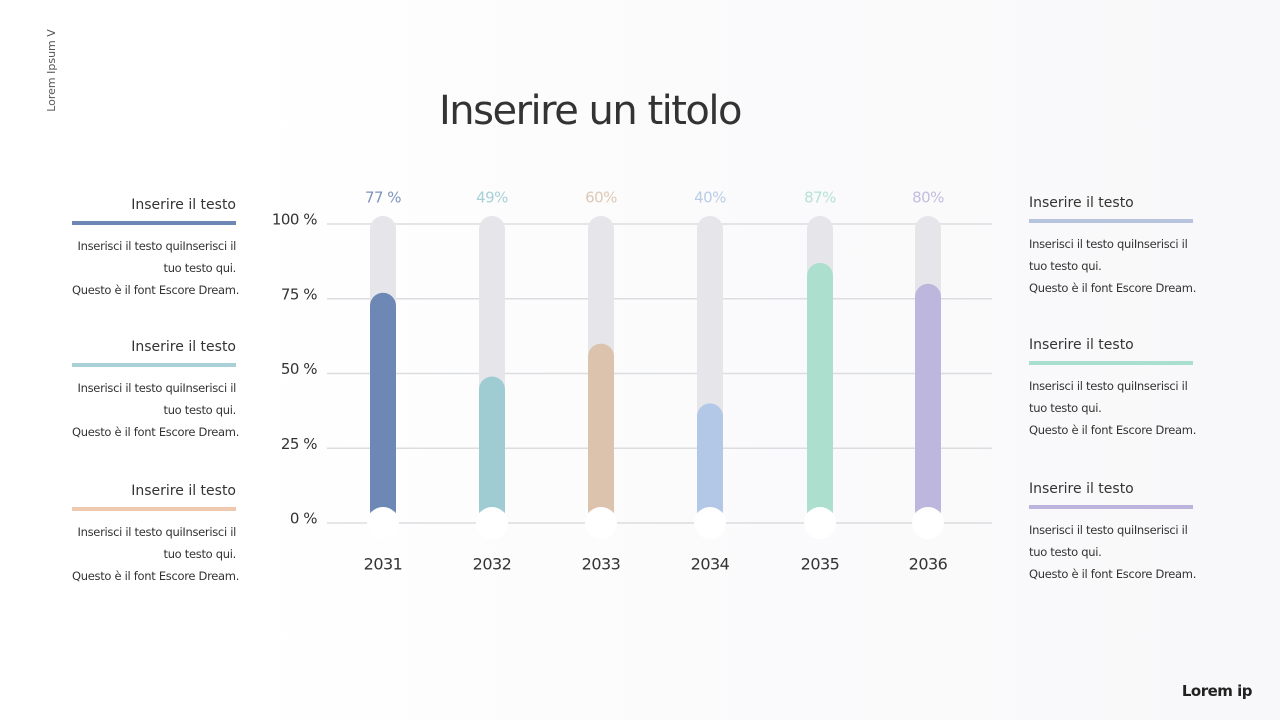 The image size is (1280, 720). I want to click on y-tick-label: 100 %, so click(294, 220).